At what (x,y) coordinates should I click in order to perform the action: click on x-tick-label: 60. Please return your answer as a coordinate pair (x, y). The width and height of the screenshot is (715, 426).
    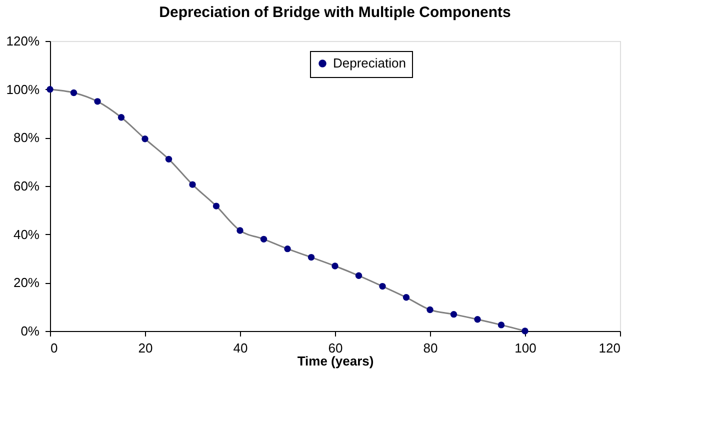
    Looking at the image, I should click on (335, 348).